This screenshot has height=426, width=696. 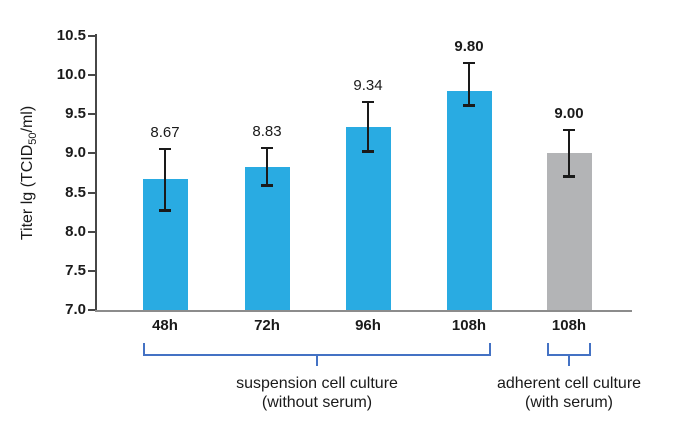 I want to click on bracket-group-0-hline, so click(x=317, y=355).